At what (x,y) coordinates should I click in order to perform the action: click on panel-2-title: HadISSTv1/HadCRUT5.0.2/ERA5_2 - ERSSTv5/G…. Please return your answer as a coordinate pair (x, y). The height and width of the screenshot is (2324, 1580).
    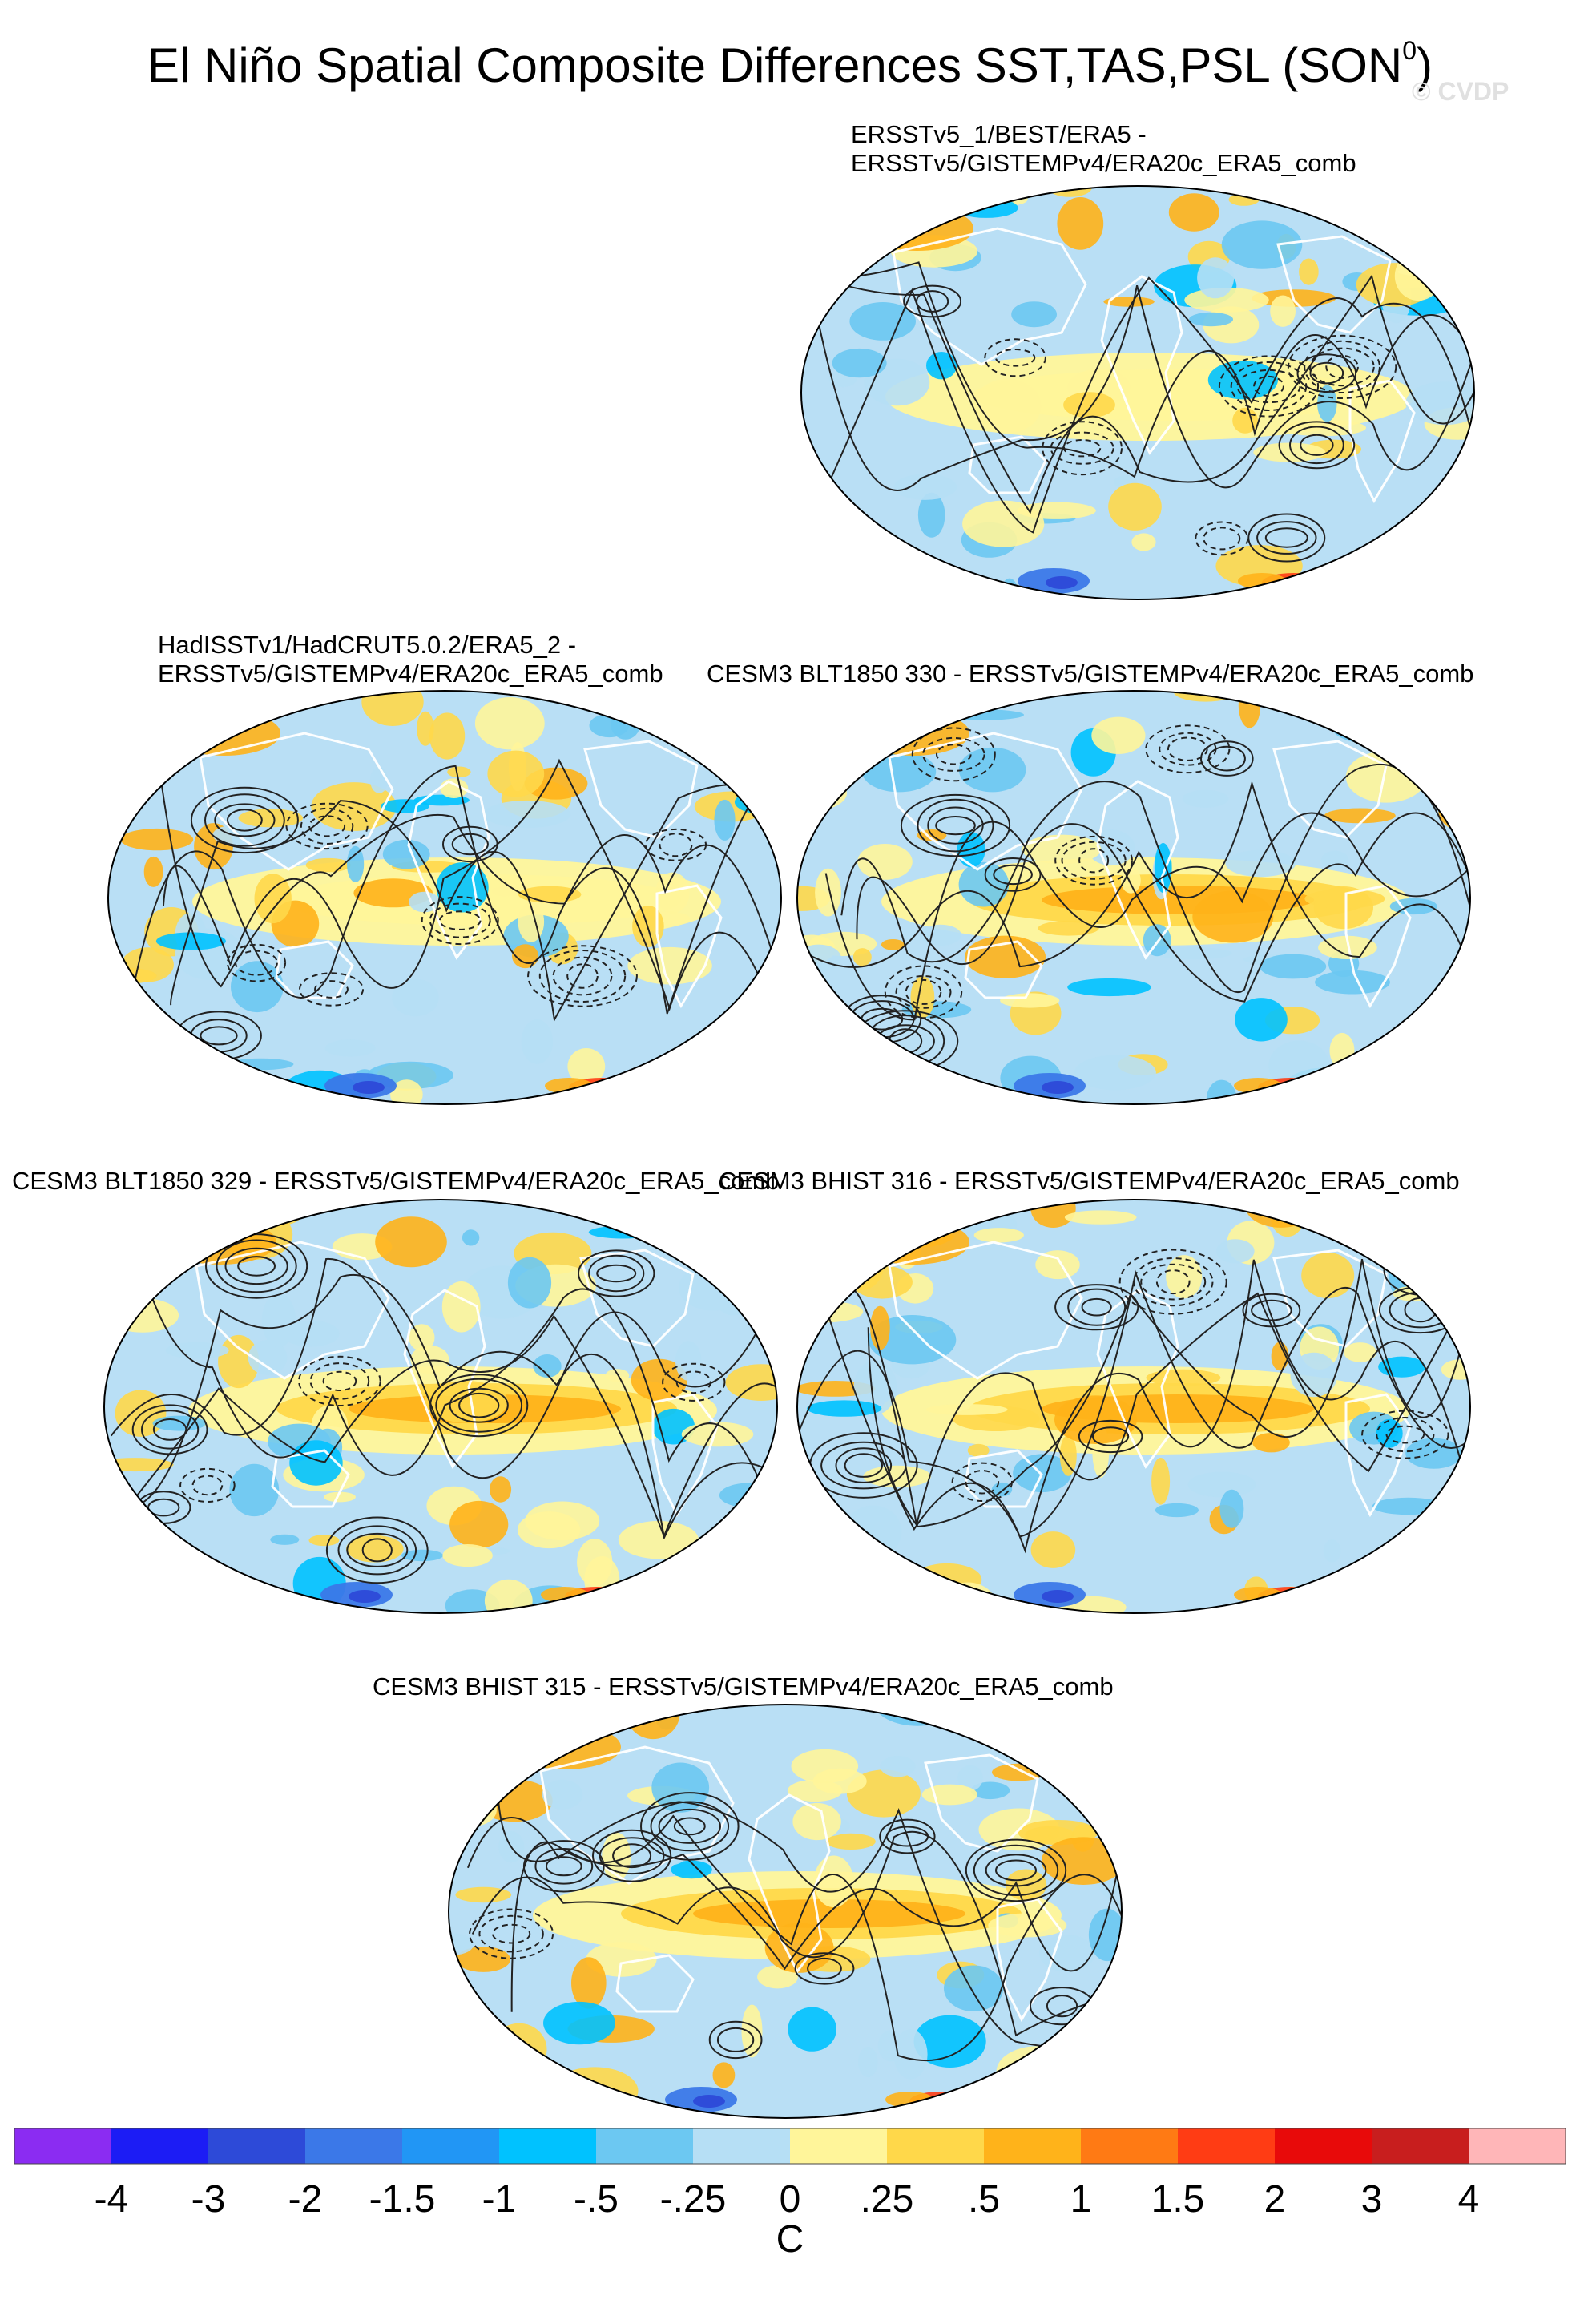
    Looking at the image, I should click on (410, 659).